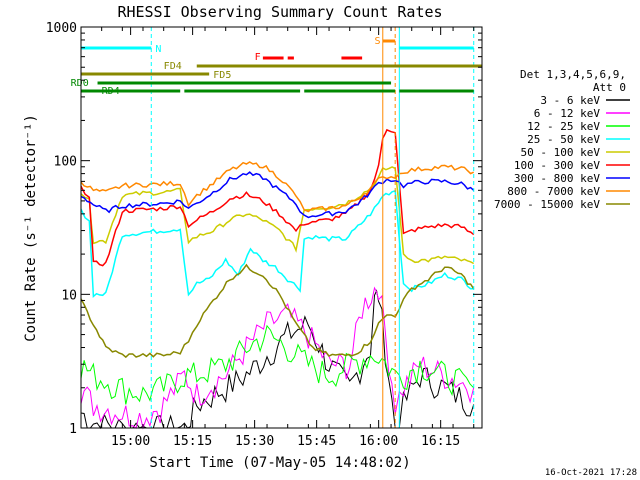 The height and width of the screenshot is (480, 640). I want to click on x-tick-label: 15:15, so click(192, 441).